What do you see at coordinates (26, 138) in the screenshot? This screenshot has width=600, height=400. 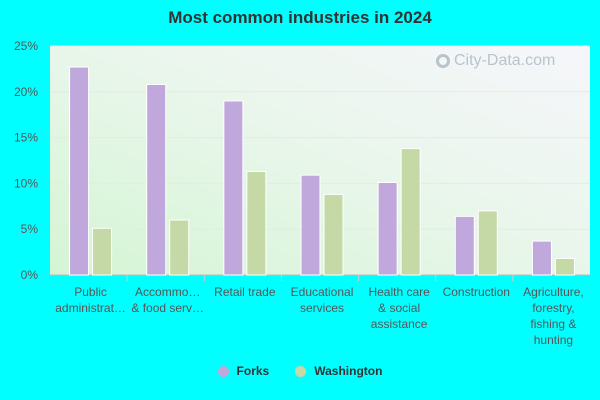 I see `y-tick-label: 15%` at bounding box center [26, 138].